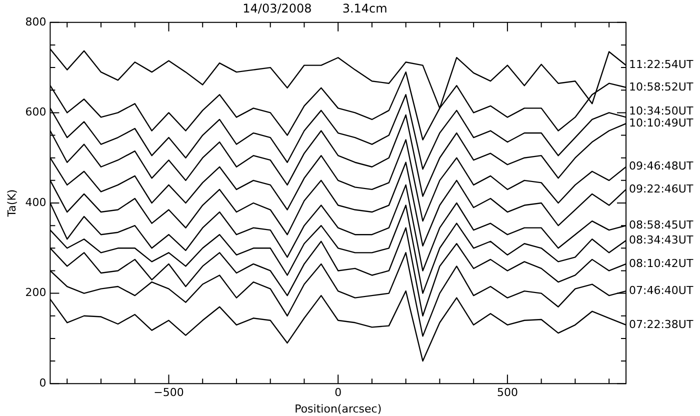 This screenshot has width=700, height=416. Describe the element at coordinates (35, 21) in the screenshot. I see `y-tick-label: 800` at that location.